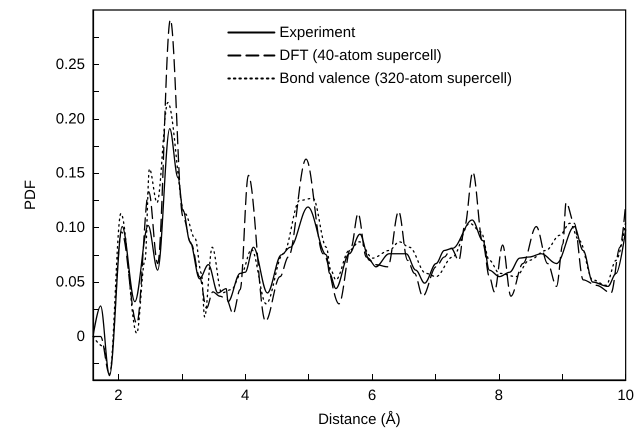 This screenshot has width=637, height=435. What do you see at coordinates (70, 173) in the screenshot?
I see `y-tick-label: 0.15` at bounding box center [70, 173].